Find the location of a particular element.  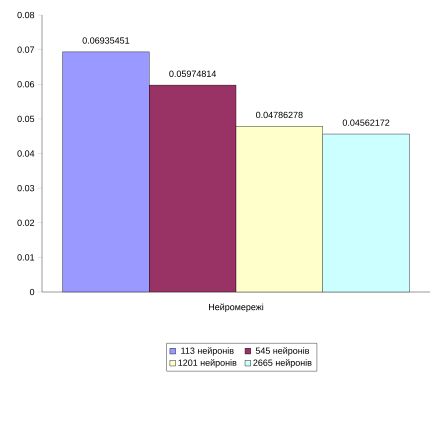

y-tick-label: 0 is located at coordinates (32, 292).